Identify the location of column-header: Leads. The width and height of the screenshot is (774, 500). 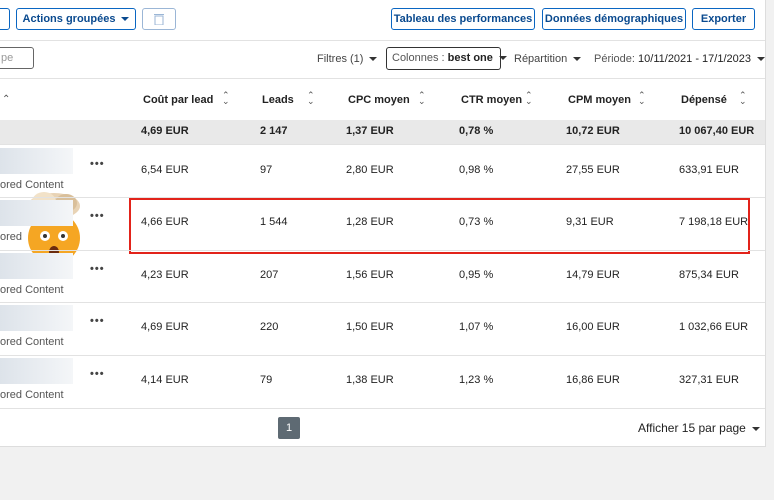
(278, 100).